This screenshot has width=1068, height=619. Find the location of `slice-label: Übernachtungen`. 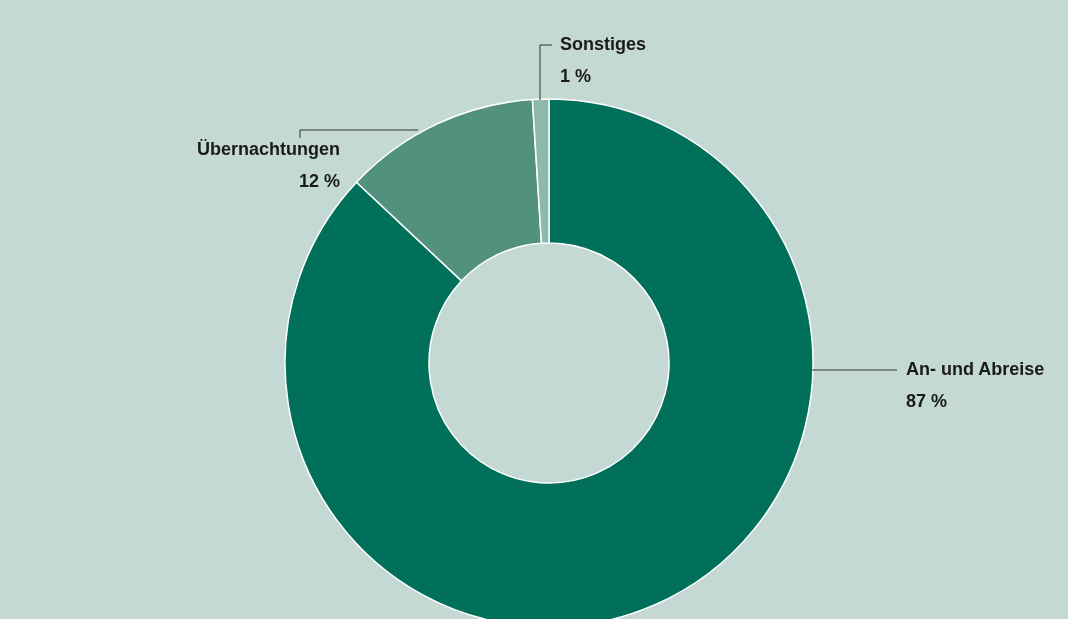

slice-label: Übernachtungen is located at coordinates (268, 149).